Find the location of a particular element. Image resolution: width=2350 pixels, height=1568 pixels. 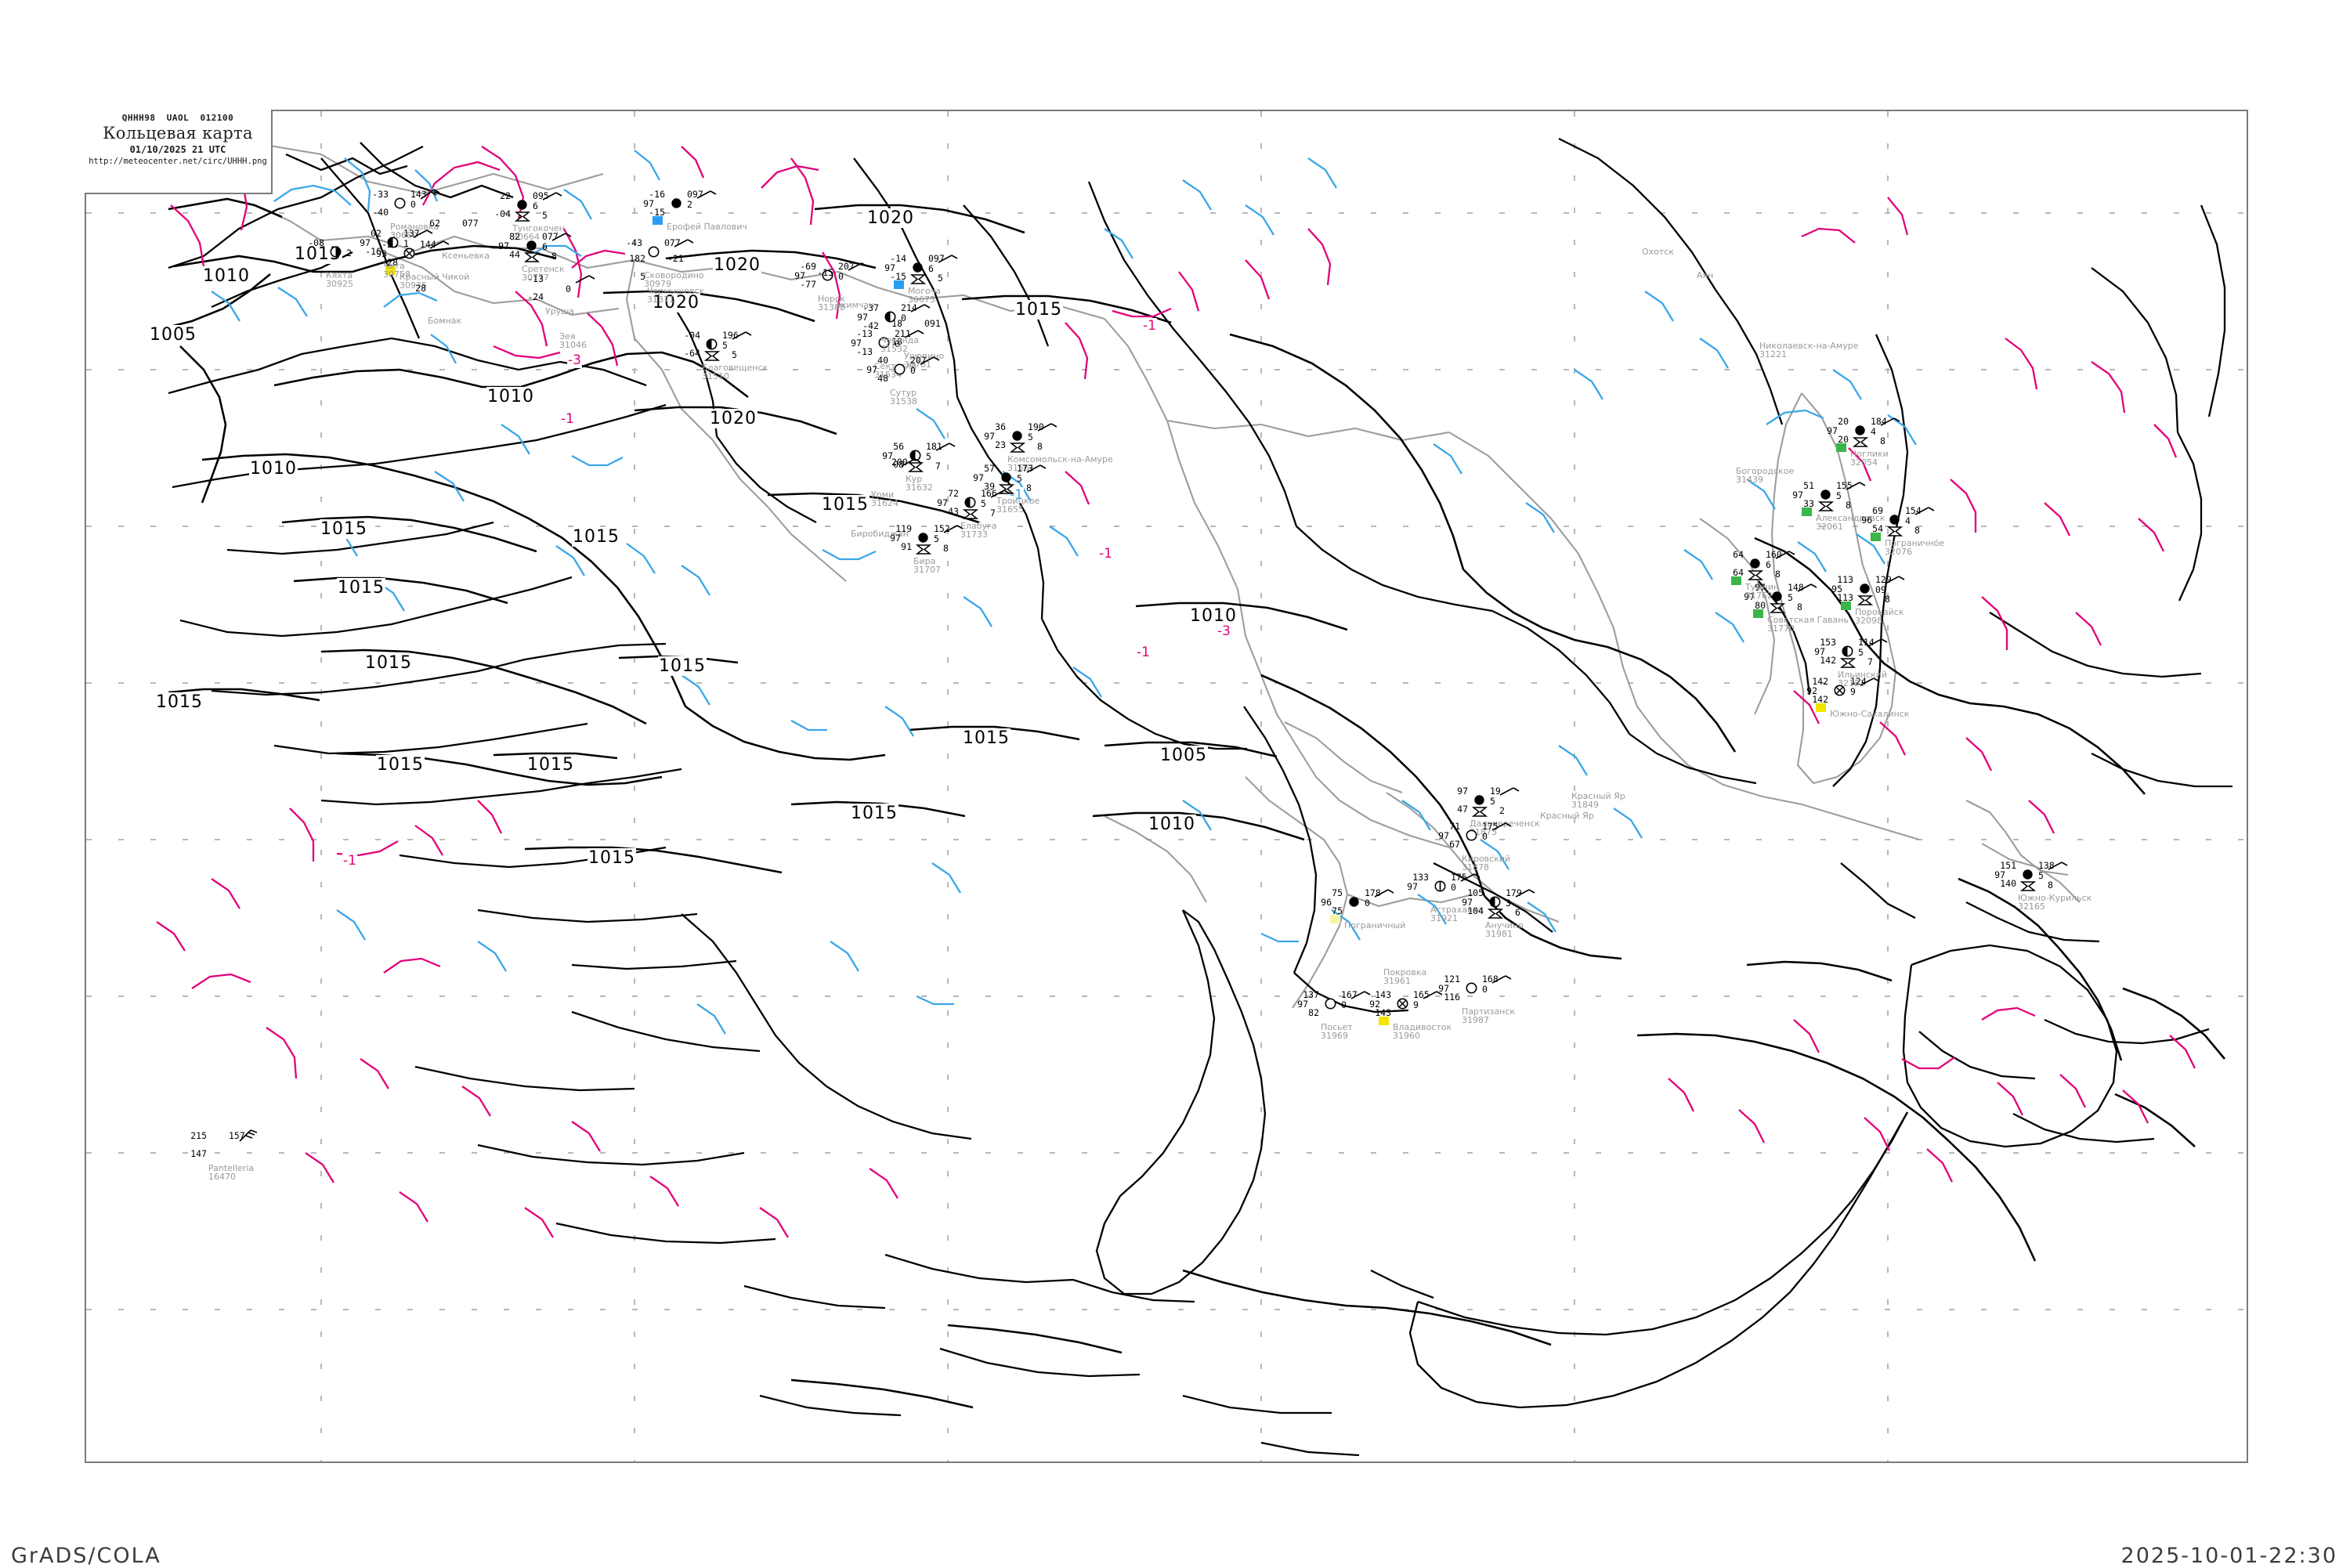

station-plot: 20 97 20 184 4 8 Ноглики 32054 is located at coordinates (1864, 442).